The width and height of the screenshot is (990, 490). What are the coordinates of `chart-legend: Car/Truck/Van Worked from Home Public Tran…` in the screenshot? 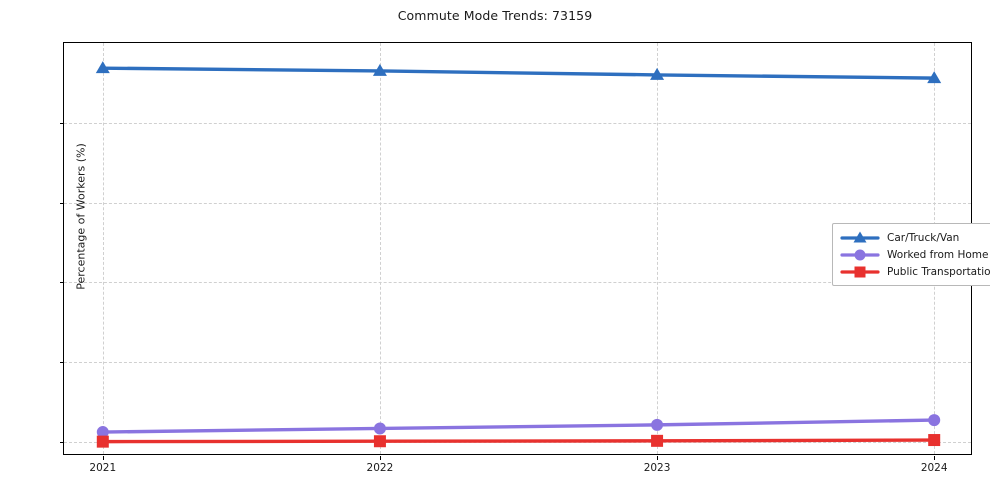 It's located at (911, 254).